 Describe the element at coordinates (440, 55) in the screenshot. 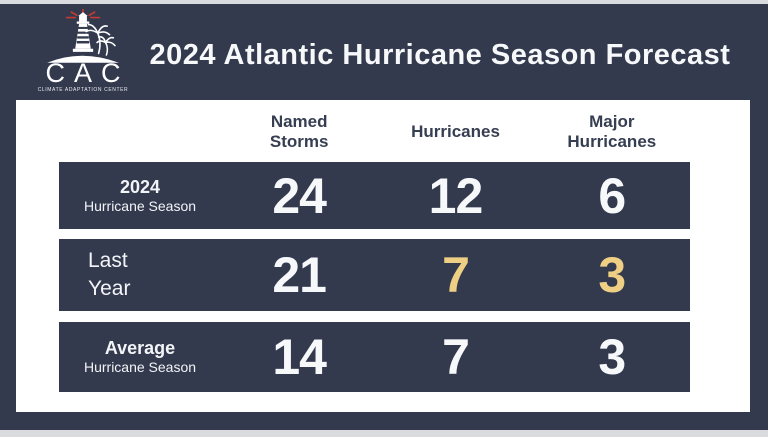

I see `slide-title: 2024 Atlantic Hurricane Season Forecast` at that location.